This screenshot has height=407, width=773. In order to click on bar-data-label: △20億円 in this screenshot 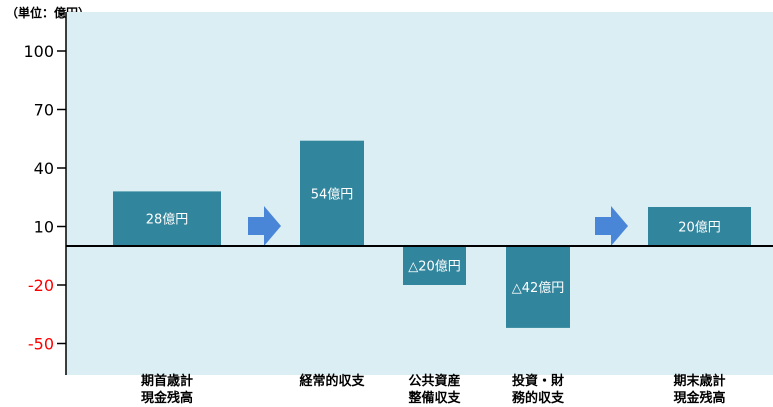, I will do `click(434, 267)`.